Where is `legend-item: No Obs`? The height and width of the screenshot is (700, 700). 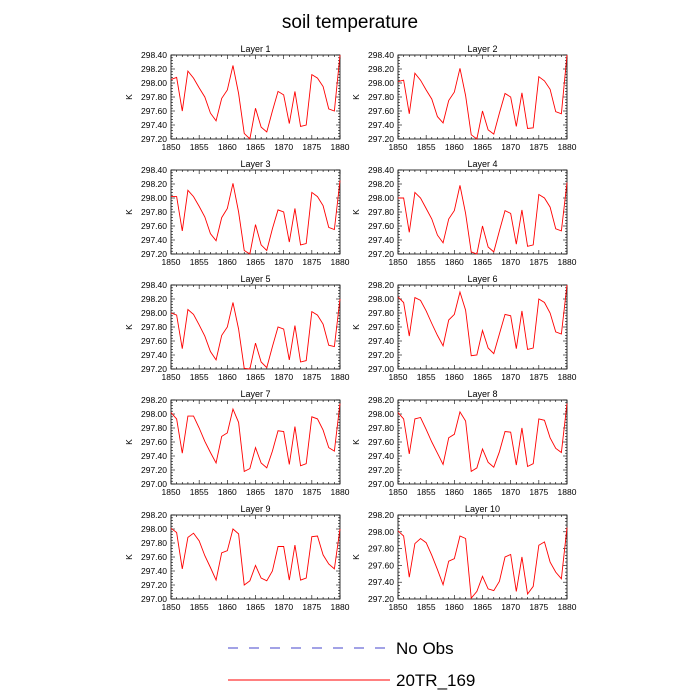
legend-item: No Obs is located at coordinates (341, 648).